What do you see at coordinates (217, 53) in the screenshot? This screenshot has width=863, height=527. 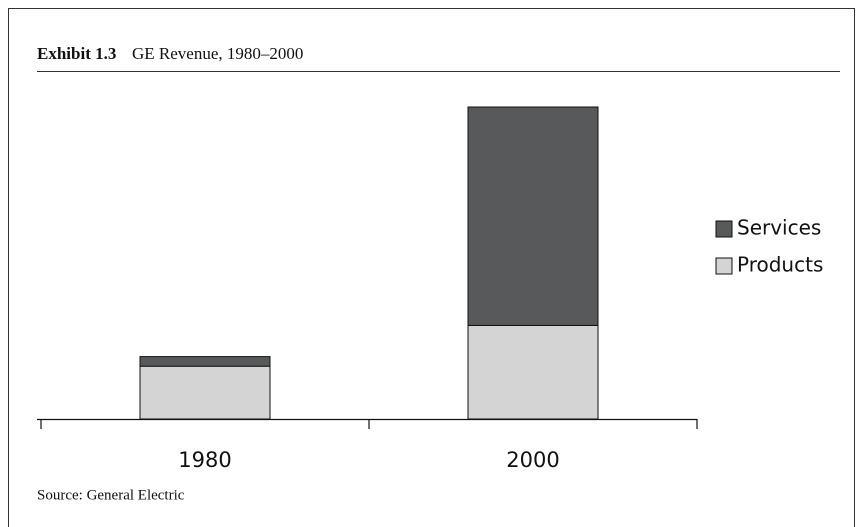 I see `chart-title: GE Revenue, 1980–2000` at bounding box center [217, 53].